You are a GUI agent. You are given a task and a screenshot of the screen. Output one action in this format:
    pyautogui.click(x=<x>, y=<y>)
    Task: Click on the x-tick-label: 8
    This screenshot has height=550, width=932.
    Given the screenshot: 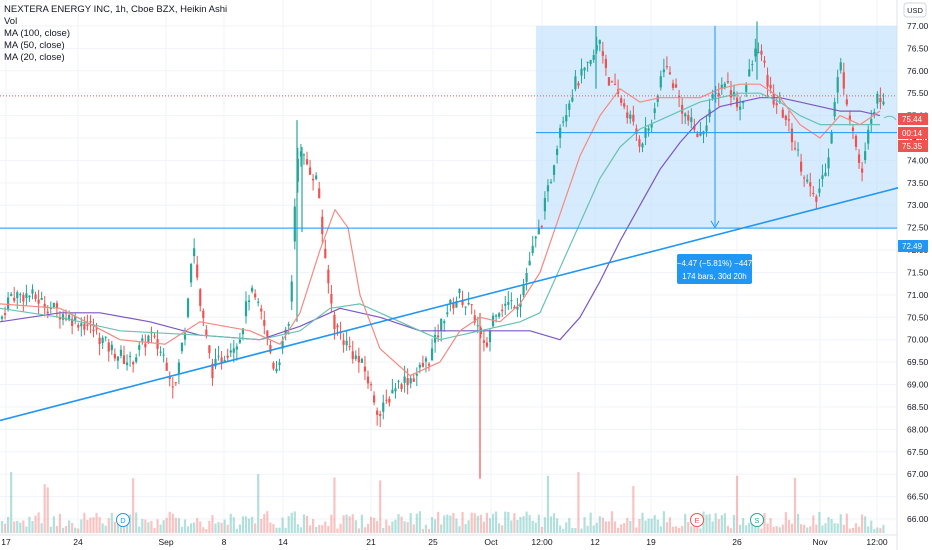 What is the action you would take?
    pyautogui.click(x=224, y=542)
    